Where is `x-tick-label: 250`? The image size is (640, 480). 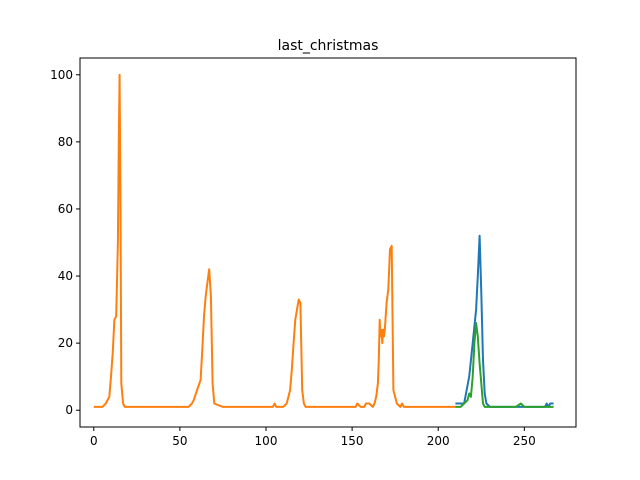
x-tick-label: 250 is located at coordinates (524, 441).